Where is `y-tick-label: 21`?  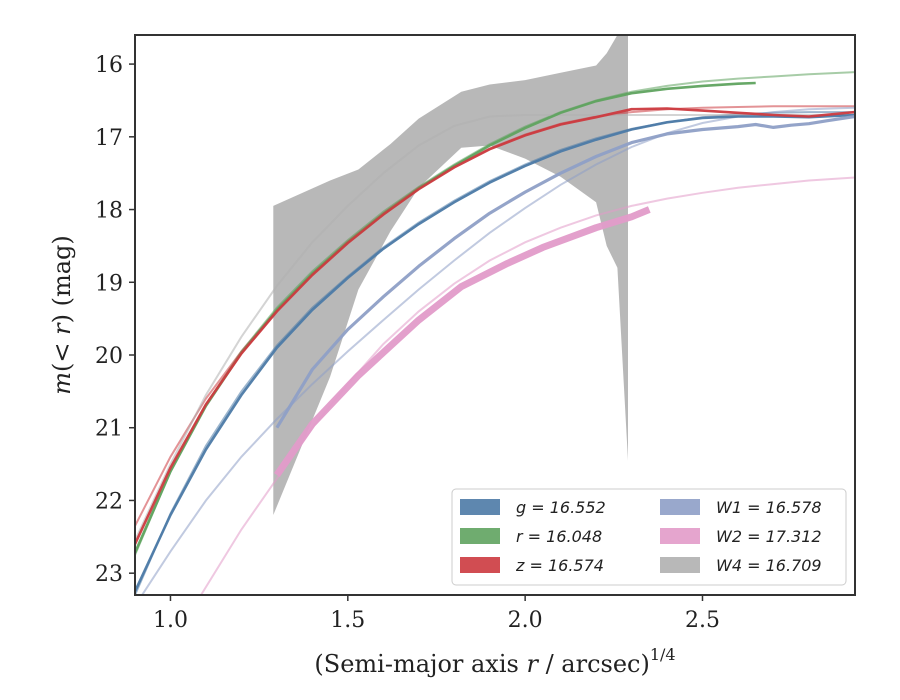
y-tick-label: 21 is located at coordinates (109, 429).